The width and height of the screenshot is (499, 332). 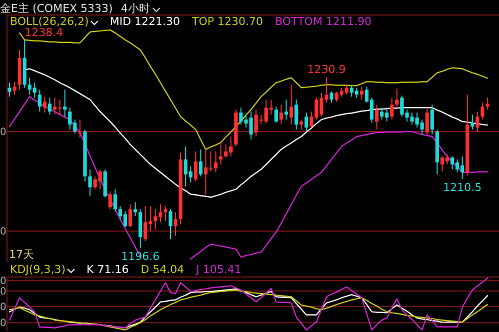 What do you see at coordinates (162, 269) in the screenshot?
I see `text: D 54.04` at bounding box center [162, 269].